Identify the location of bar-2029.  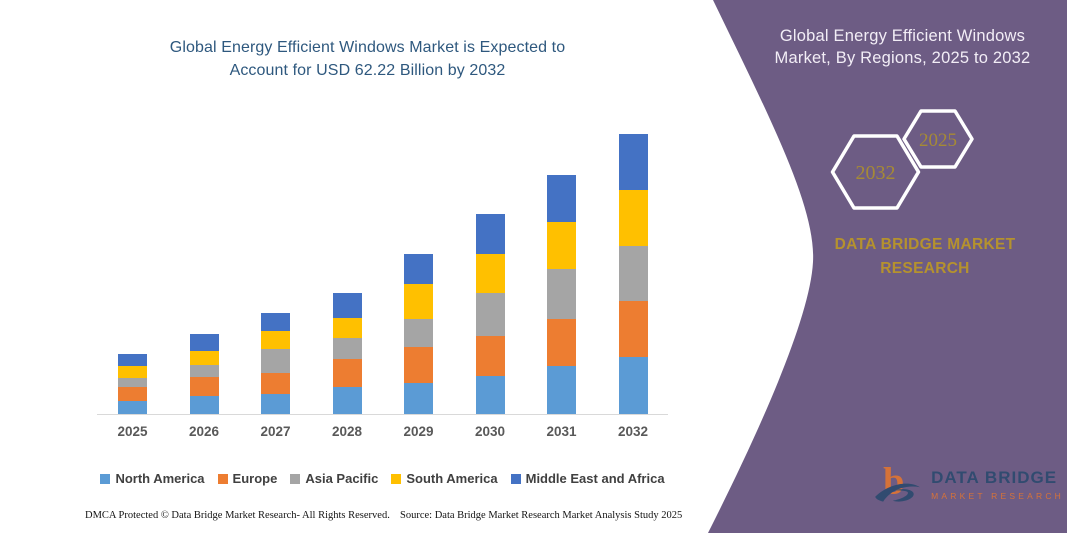
(418, 333).